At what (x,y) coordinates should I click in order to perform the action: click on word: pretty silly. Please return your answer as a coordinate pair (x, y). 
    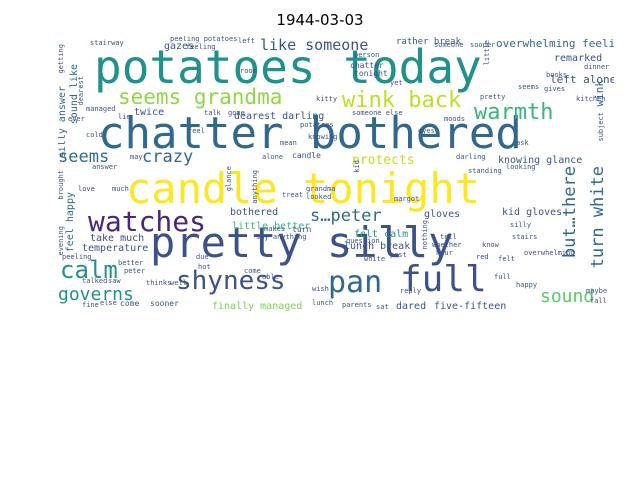
    Looking at the image, I should click on (302, 242).